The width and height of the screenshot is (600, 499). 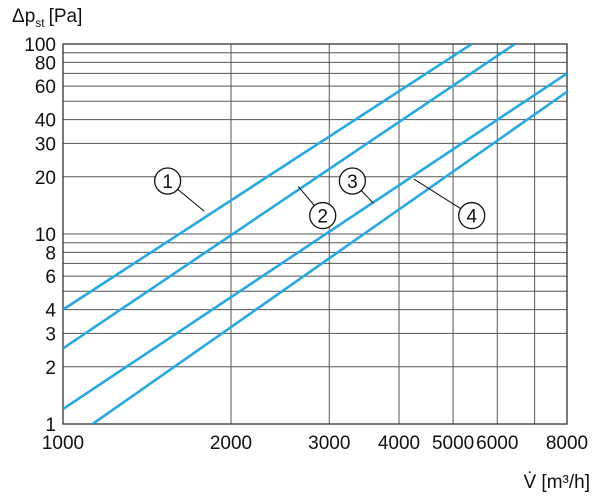 What do you see at coordinates (320, 198) in the screenshot?
I see `curve-labels: 1 23 4` at bounding box center [320, 198].